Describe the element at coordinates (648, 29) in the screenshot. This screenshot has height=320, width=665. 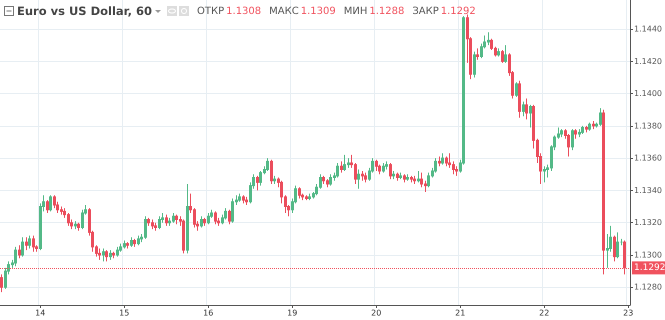
I see `y-tick-label: 1.1440` at that location.